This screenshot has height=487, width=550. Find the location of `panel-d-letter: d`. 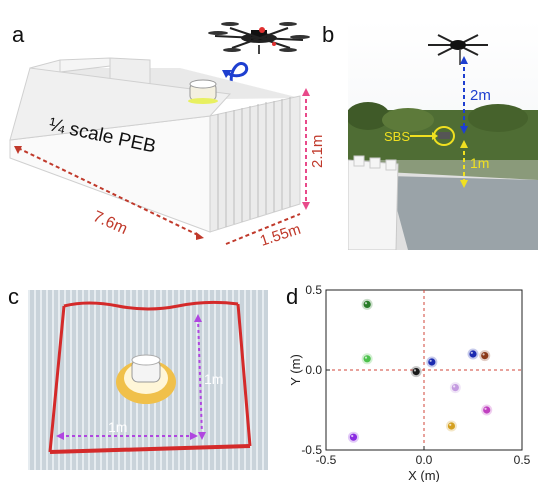

panel-d-letter: d is located at coordinates (292, 296).